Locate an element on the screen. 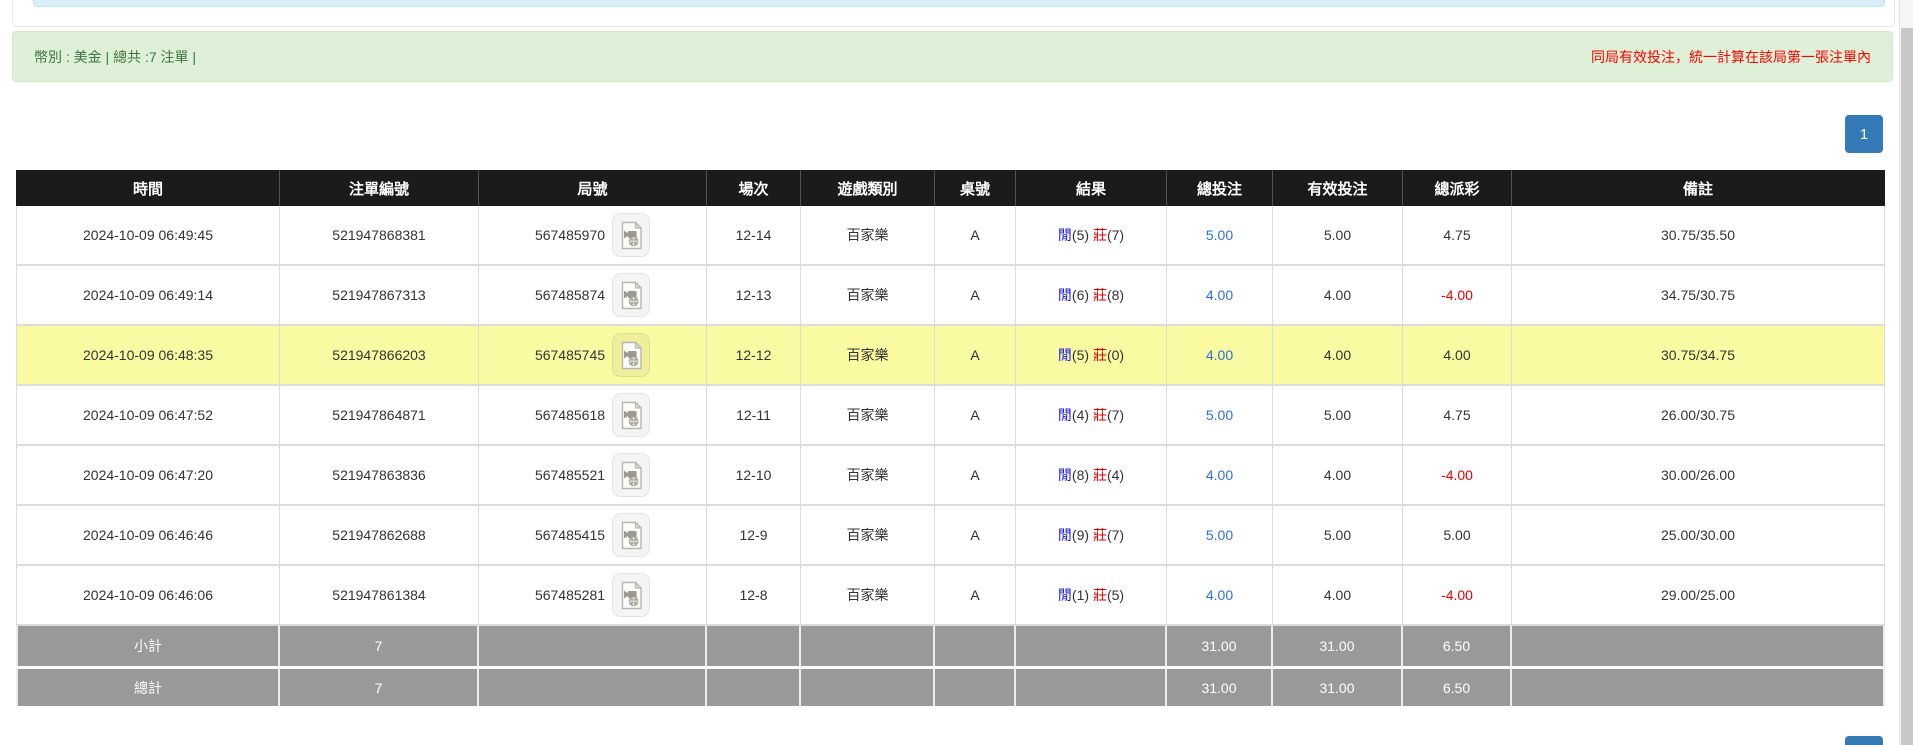  cell-result: 閒(1) 莊(5) is located at coordinates (1091, 596).